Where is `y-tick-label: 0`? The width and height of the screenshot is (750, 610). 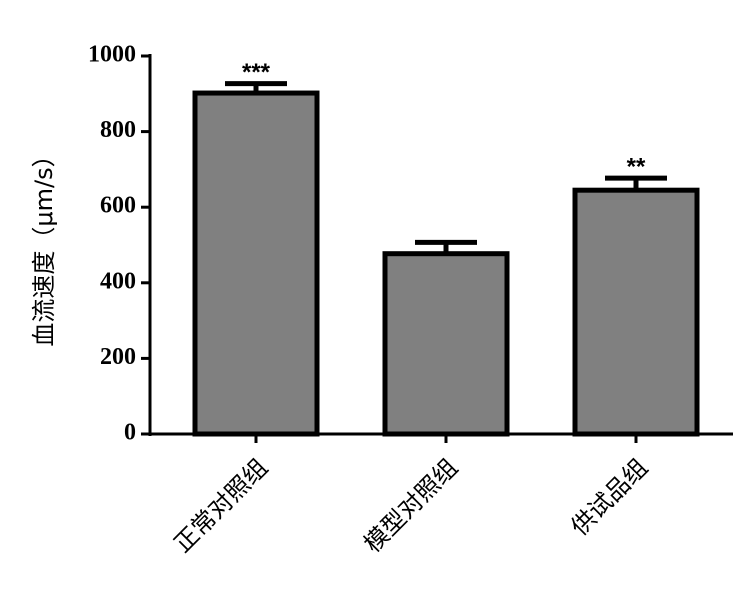 y-tick-label: 0 is located at coordinates (130, 433).